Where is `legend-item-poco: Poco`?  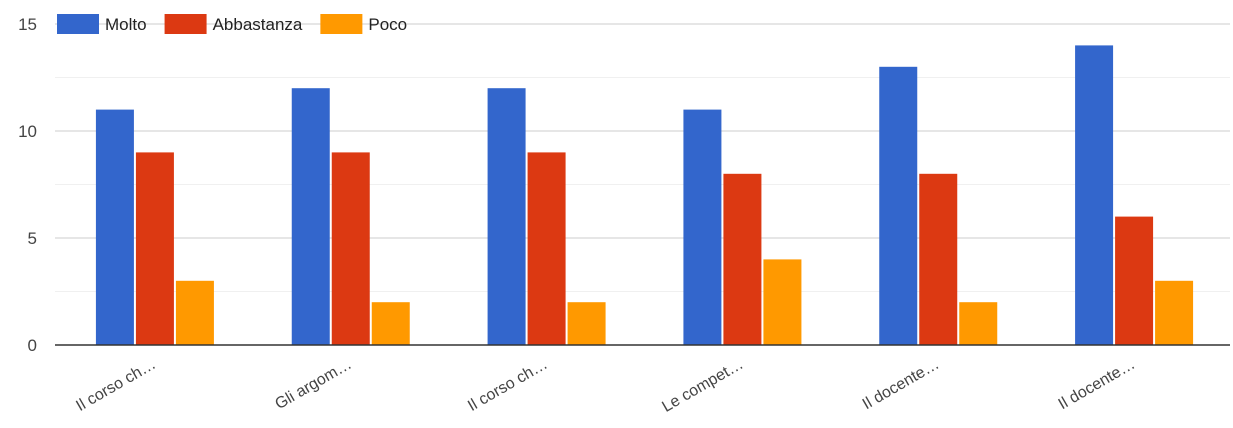 legend-item-poco: Poco is located at coordinates (363, 24).